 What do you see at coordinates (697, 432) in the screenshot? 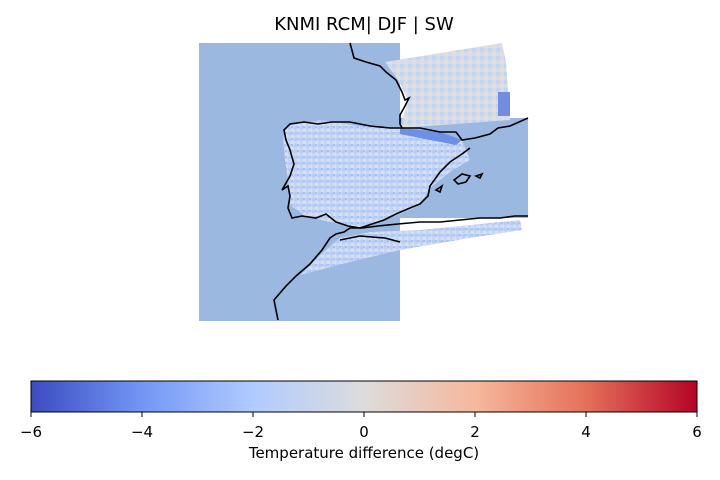
I see `colorbar-tick-label: 6` at bounding box center [697, 432].